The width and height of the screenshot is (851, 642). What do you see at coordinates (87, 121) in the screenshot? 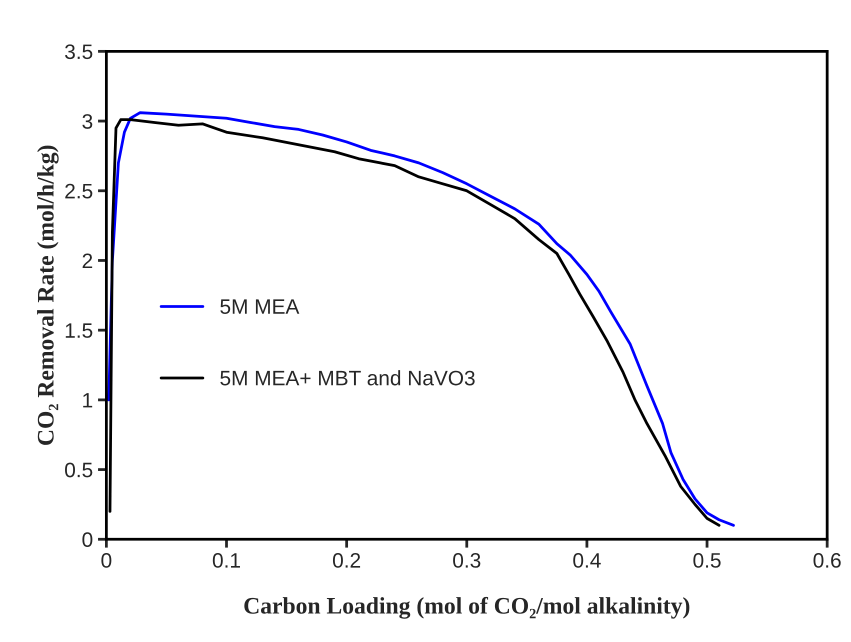
I see `y-tick-label: 3` at bounding box center [87, 121].